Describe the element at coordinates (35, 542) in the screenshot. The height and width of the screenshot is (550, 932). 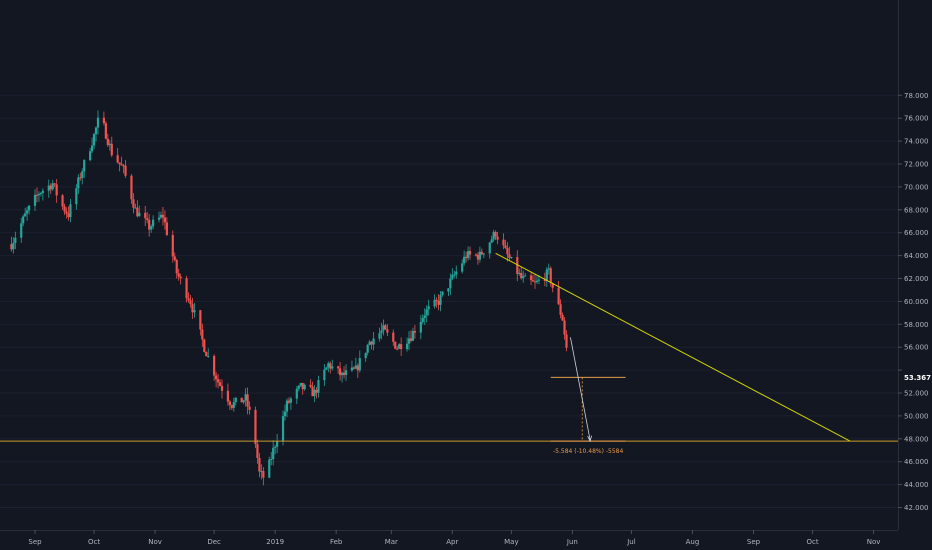
I see `time-tick-label: Sep` at that location.